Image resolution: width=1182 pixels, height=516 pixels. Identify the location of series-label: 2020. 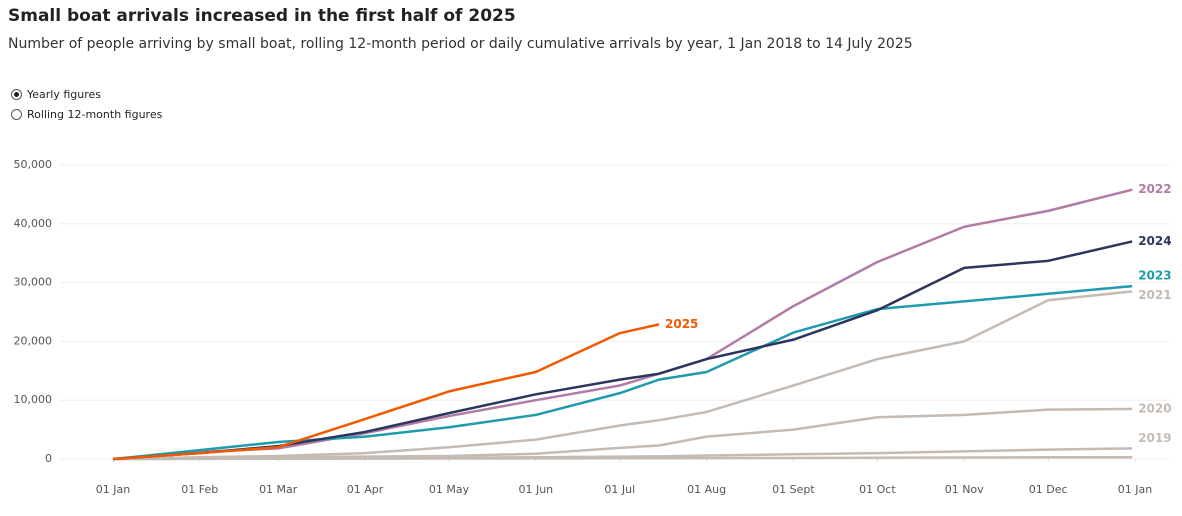
(1154, 409).